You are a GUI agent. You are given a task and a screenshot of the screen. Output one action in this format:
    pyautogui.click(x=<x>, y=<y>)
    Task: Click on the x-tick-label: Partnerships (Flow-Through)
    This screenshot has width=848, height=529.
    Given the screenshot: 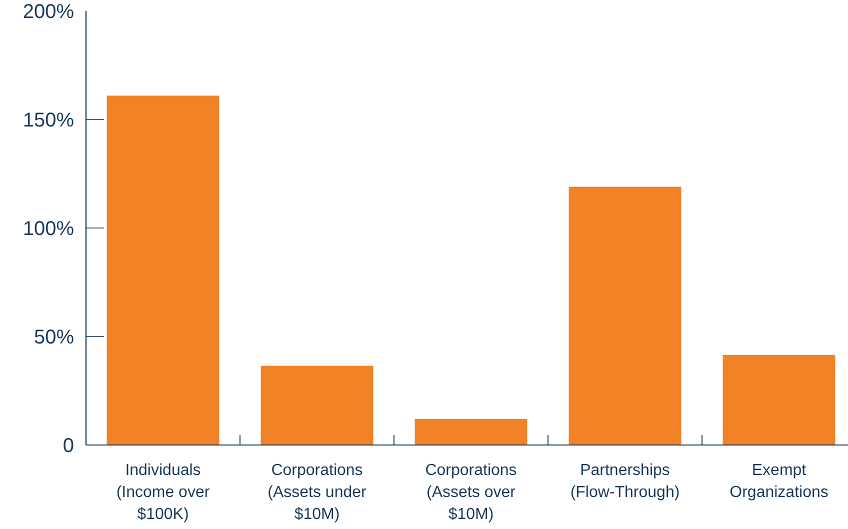 What is the action you would take?
    pyautogui.click(x=625, y=481)
    